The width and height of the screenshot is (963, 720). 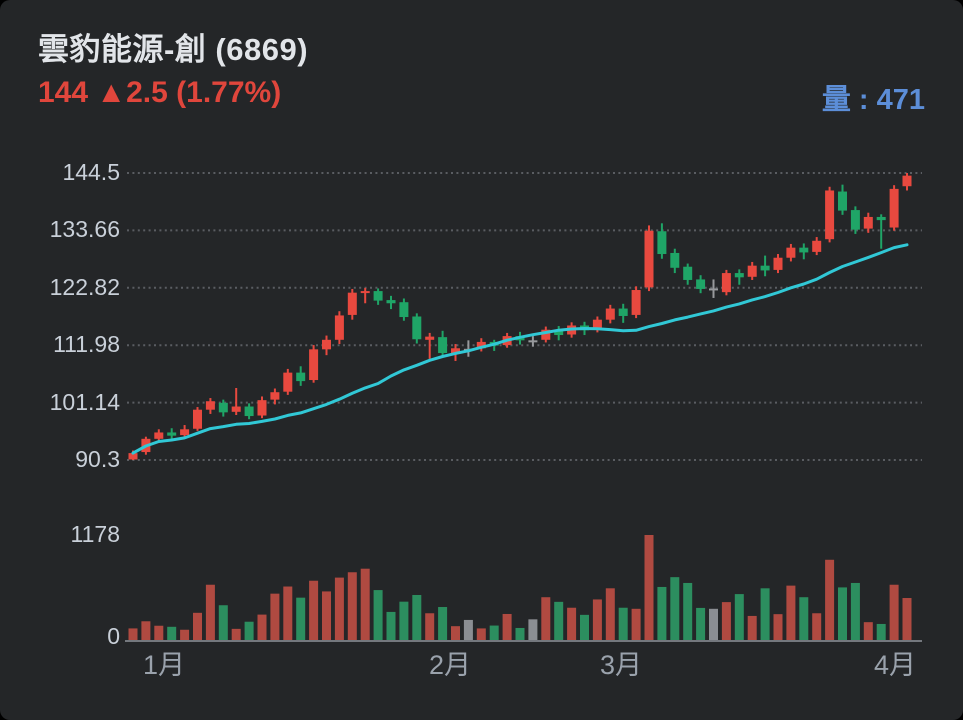 What do you see at coordinates (84, 402) in the screenshot?
I see `y-axis-tick: 101.14` at bounding box center [84, 402].